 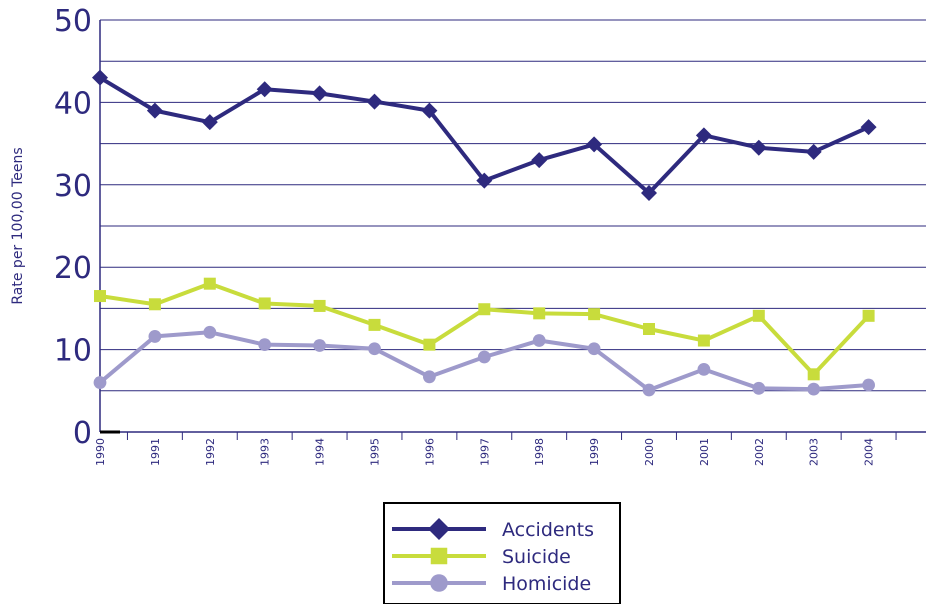 I want to click on y-tick-label: 50, so click(x=73, y=21).